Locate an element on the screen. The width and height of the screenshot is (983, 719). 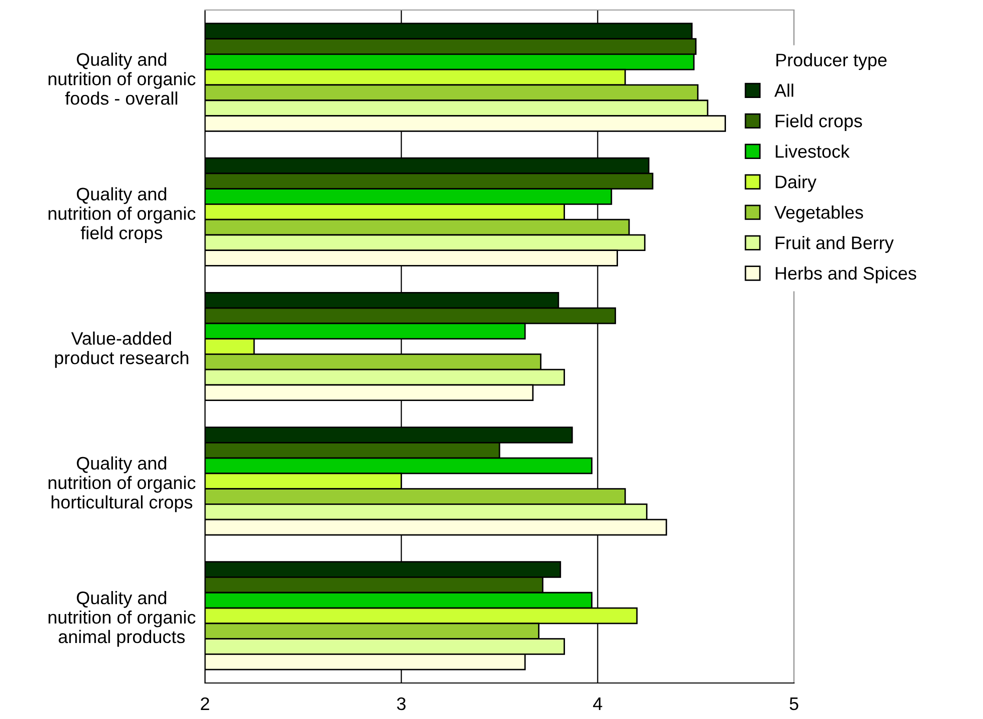
y-tick-label: Quality and nutrition of organic foods - overall is located at coordinates (122, 78).